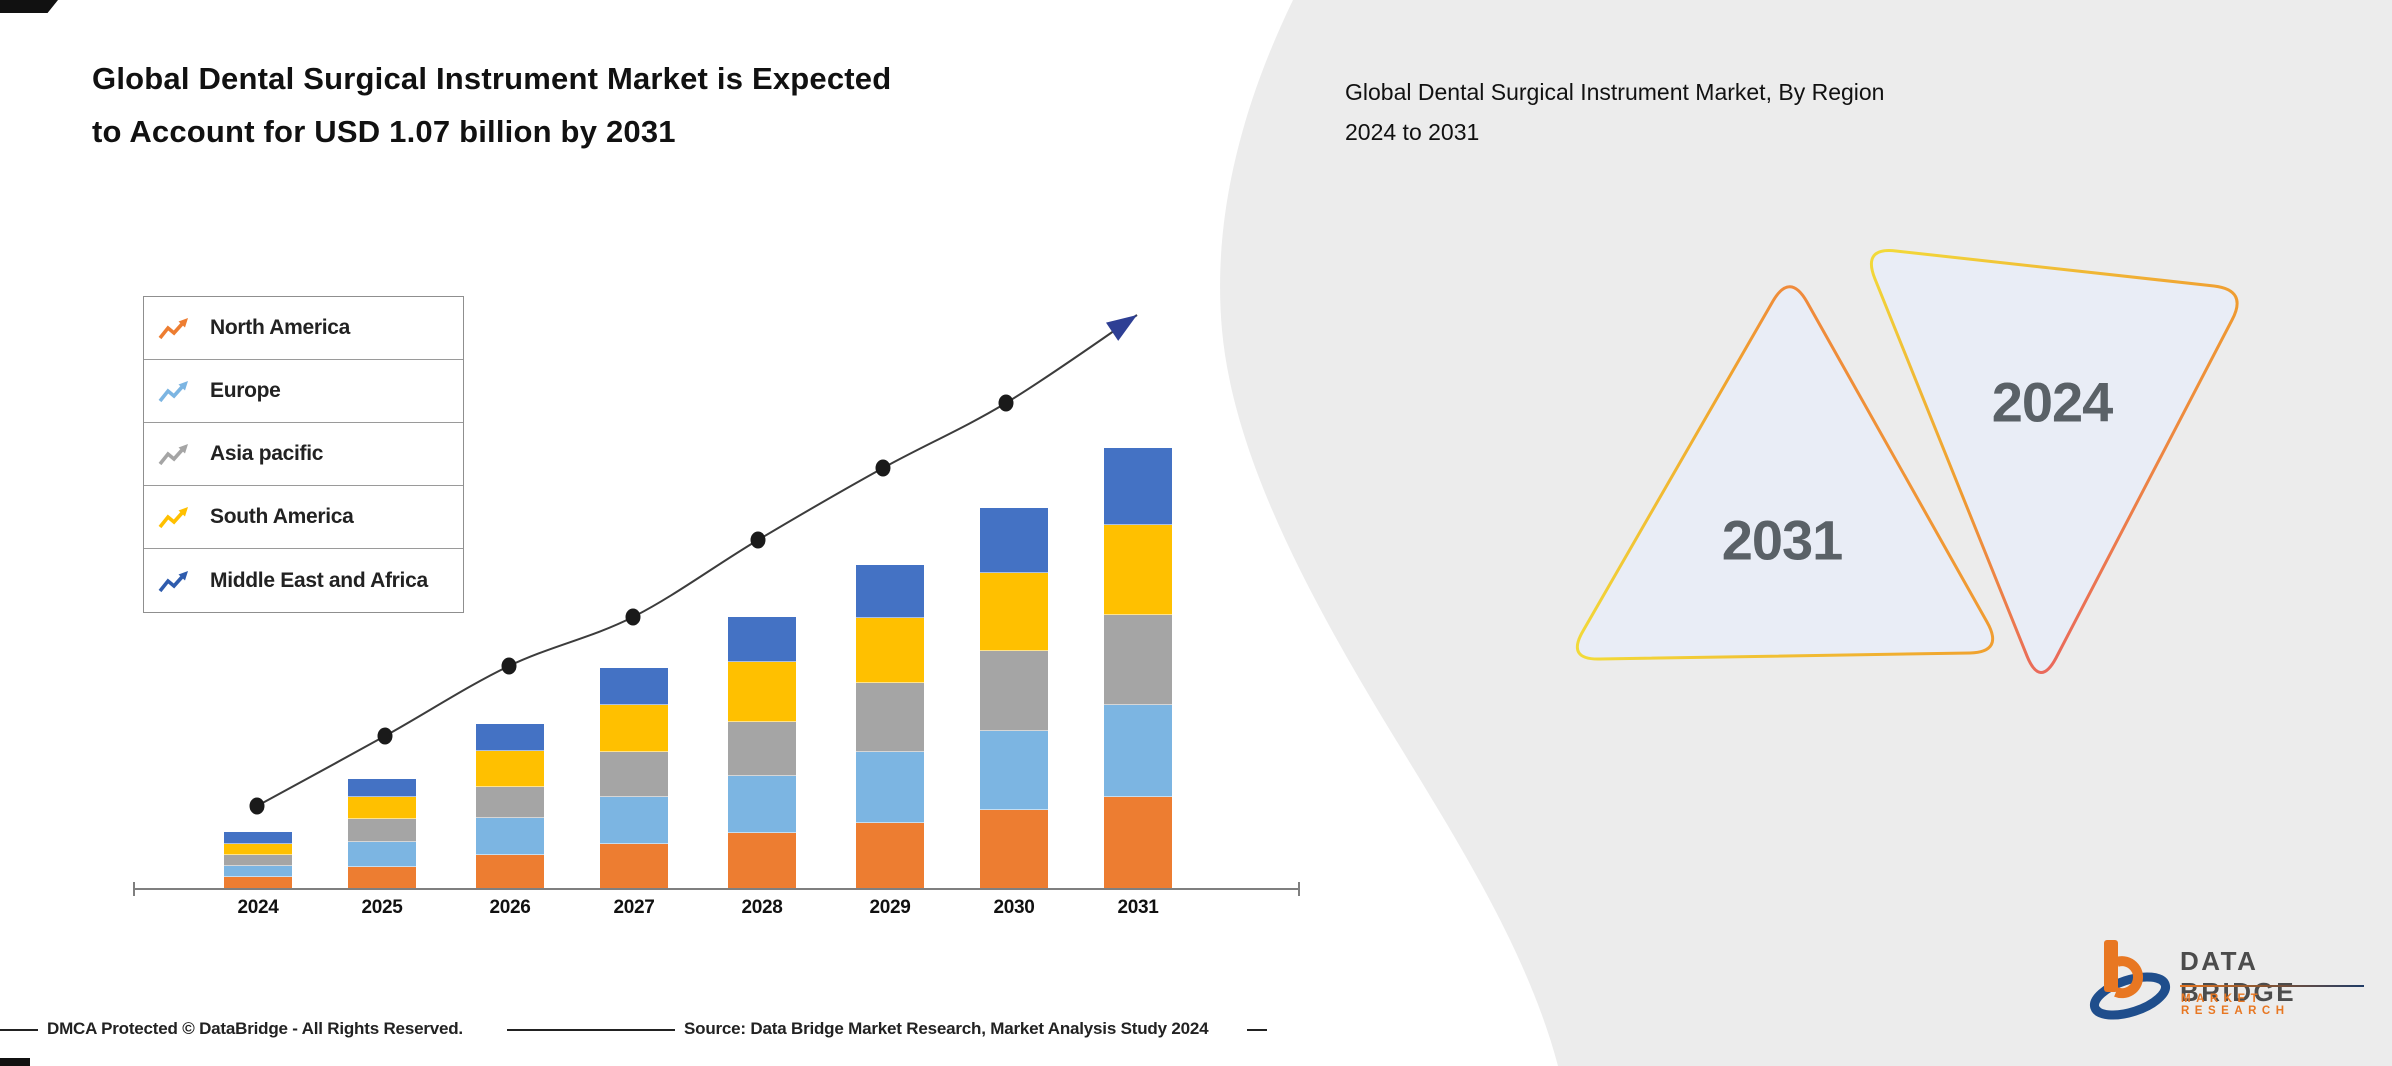  What do you see at coordinates (1257, 1030) in the screenshot?
I see `footer-rule-right` at bounding box center [1257, 1030].